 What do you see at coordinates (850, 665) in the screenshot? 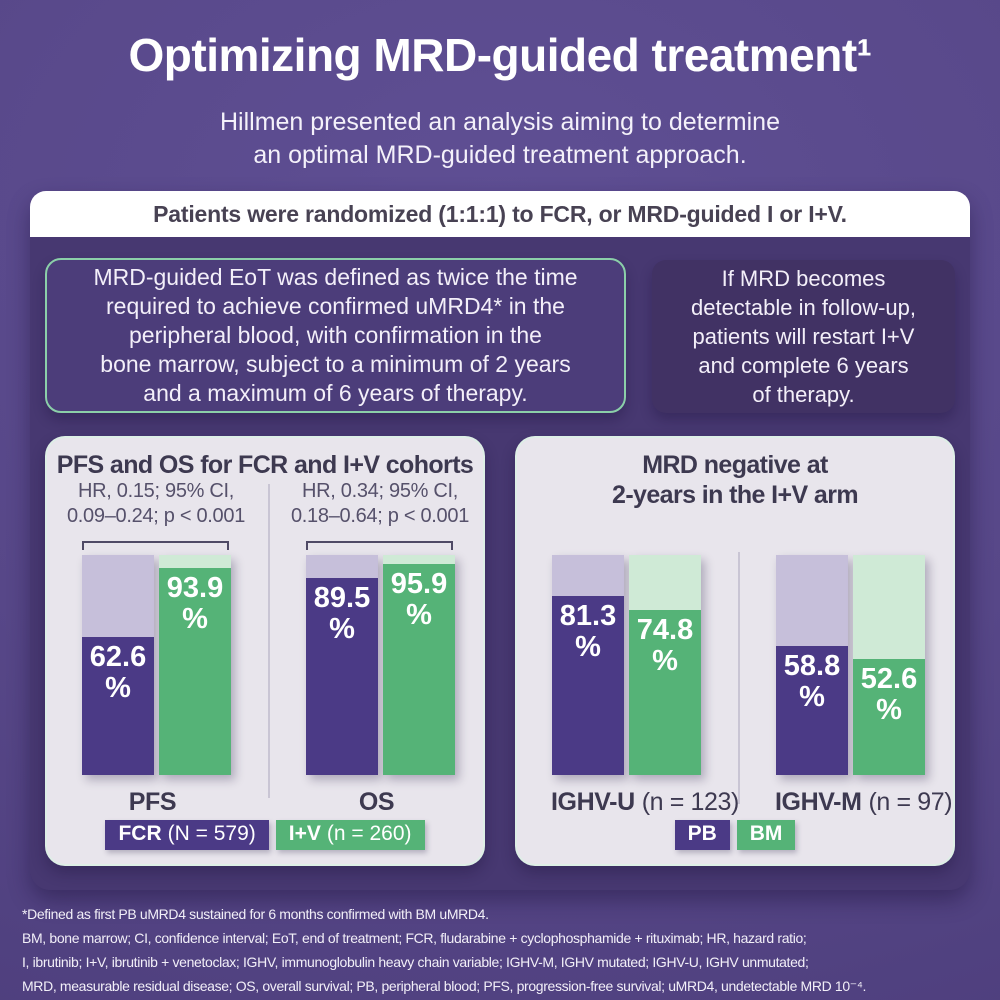
I see `ighv-m-bars: 58.8% 52.6%` at bounding box center [850, 665].